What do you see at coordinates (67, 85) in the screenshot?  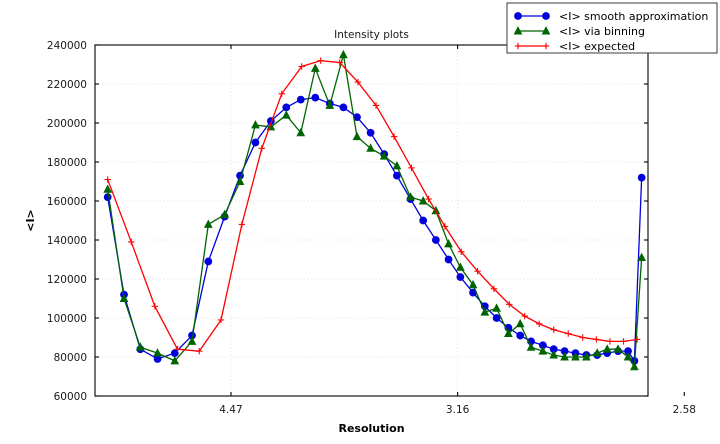 I see `y-tick-label: 220000` at bounding box center [67, 85].